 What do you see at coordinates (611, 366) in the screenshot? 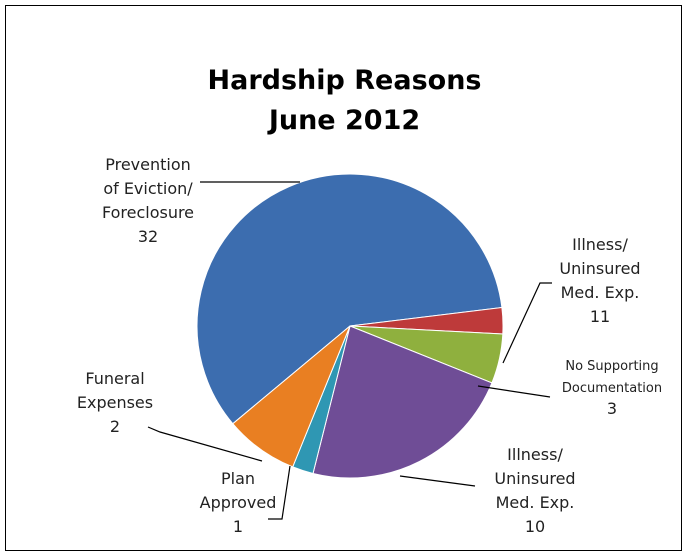
I see `data-label-text: No Supporting` at bounding box center [611, 366].